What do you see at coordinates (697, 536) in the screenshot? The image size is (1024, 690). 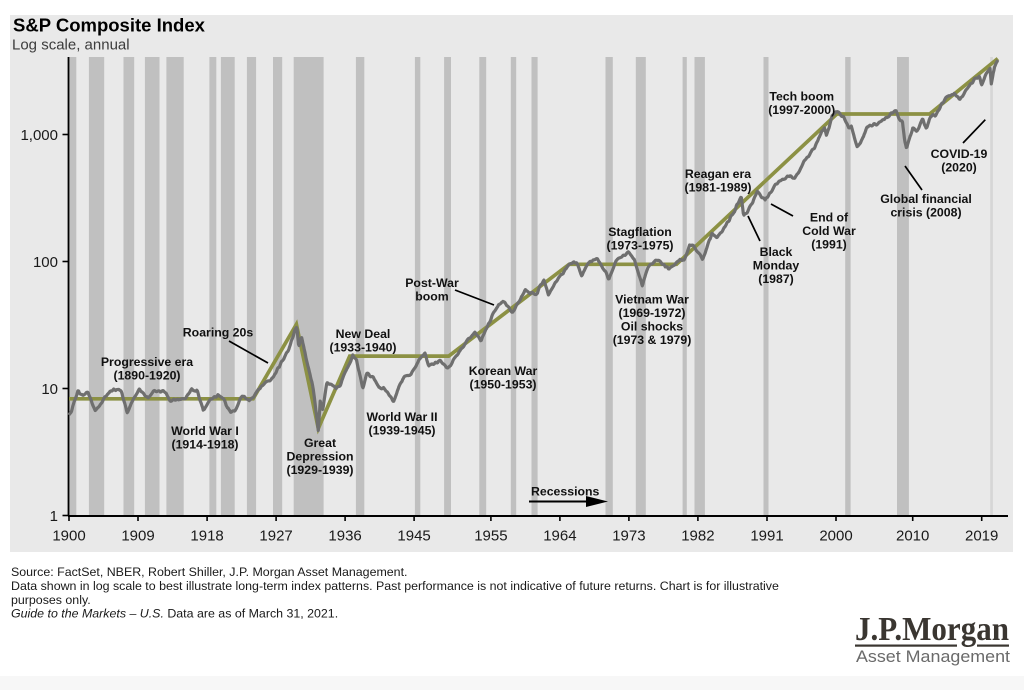 I see `svg-text: 1982` at bounding box center [697, 536].